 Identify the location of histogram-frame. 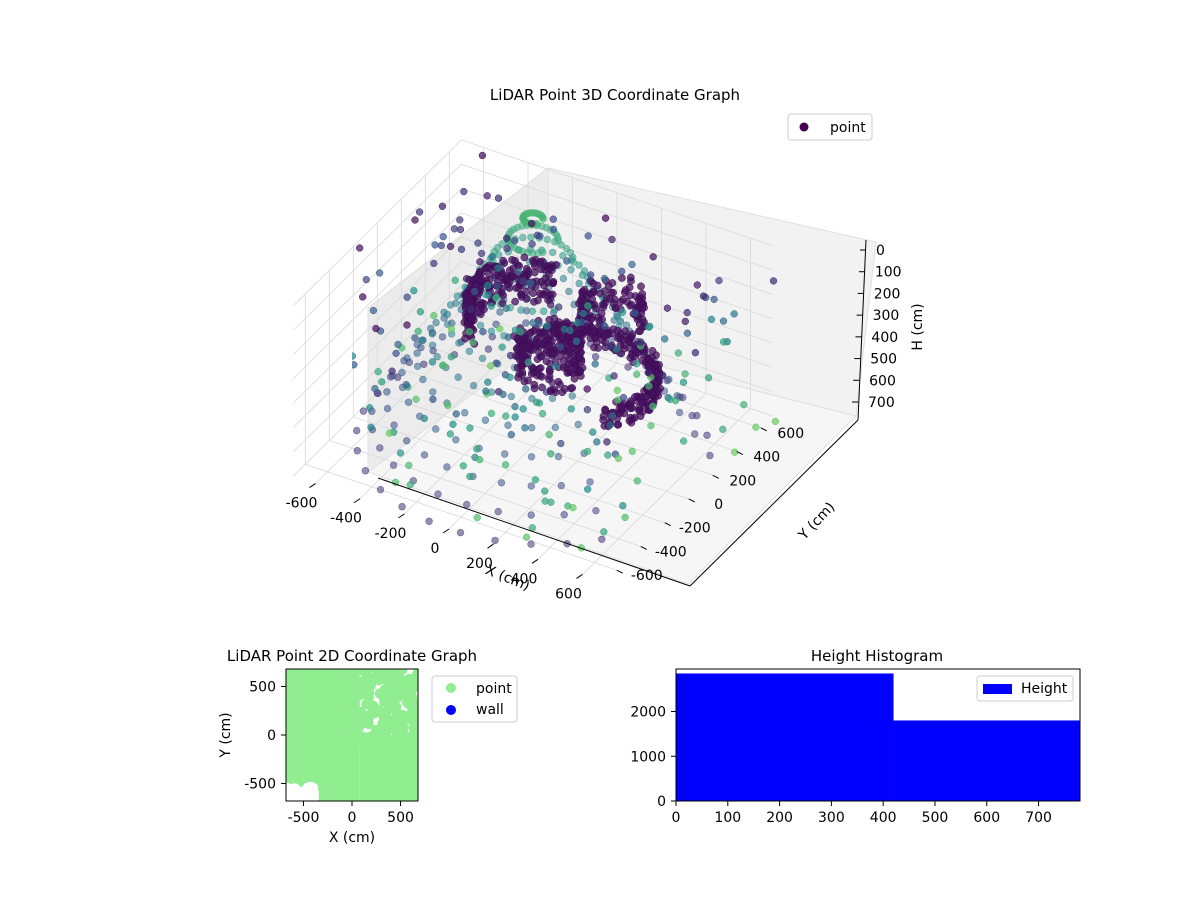
(878, 735).